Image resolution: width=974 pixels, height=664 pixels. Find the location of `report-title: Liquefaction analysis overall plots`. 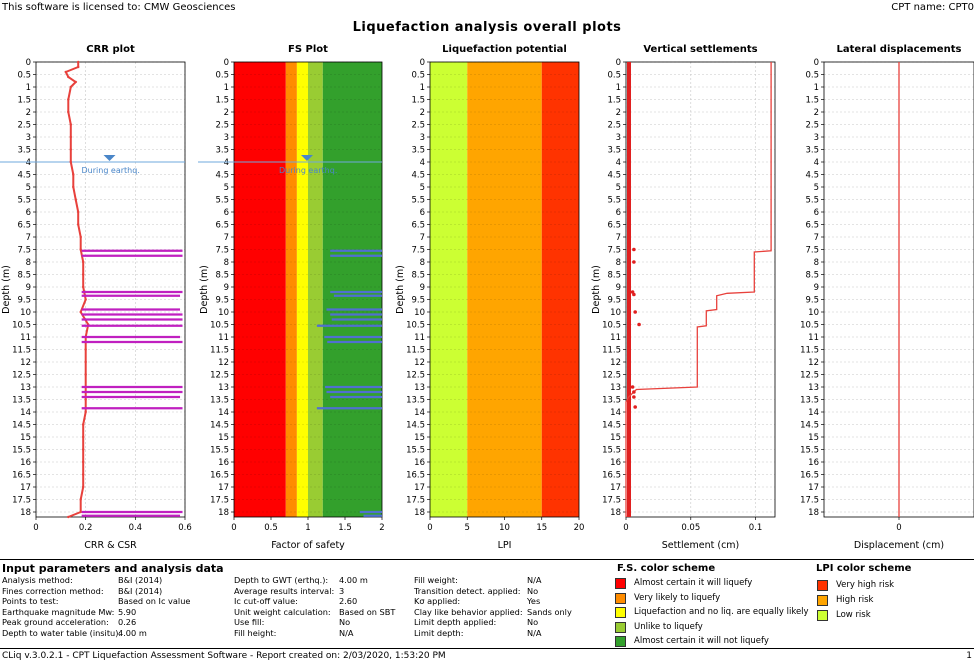

report-title: Liquefaction analysis overall plots is located at coordinates (487, 27).